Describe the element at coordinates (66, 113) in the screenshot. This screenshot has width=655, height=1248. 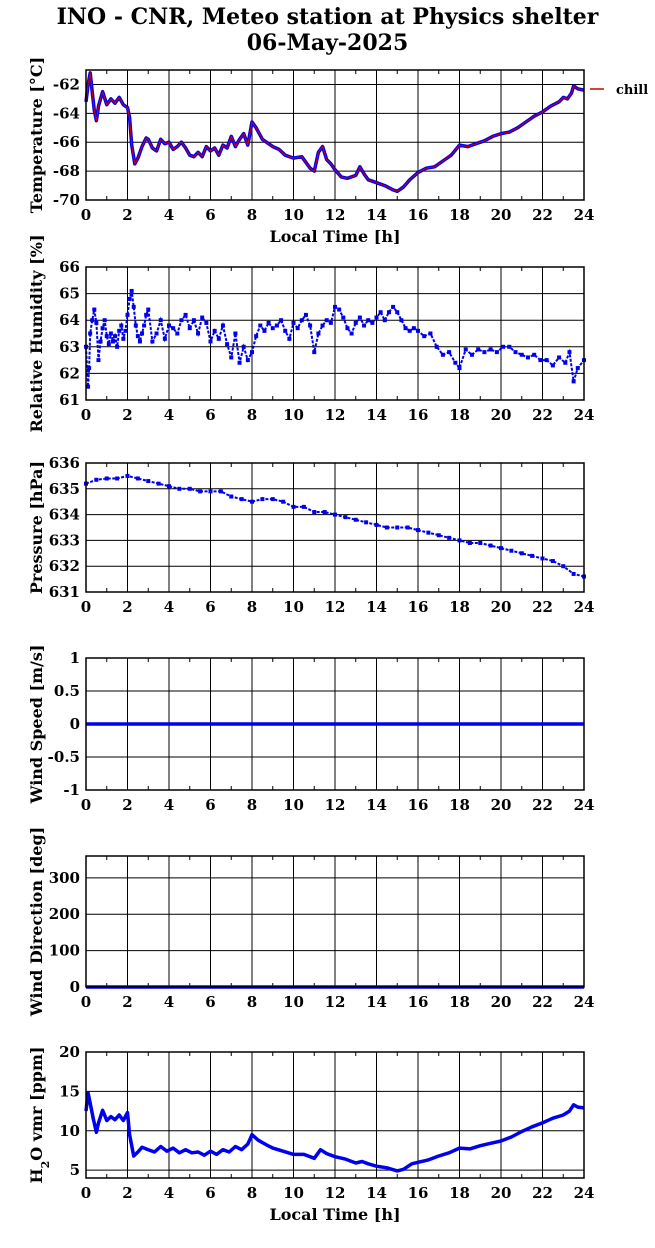
I see `y-tick-label: -64` at that location.